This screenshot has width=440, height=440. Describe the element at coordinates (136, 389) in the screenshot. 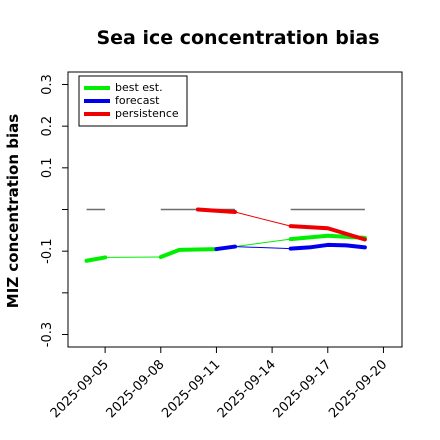

I see `x-tick-label-1: 2025-09-08` at that location.